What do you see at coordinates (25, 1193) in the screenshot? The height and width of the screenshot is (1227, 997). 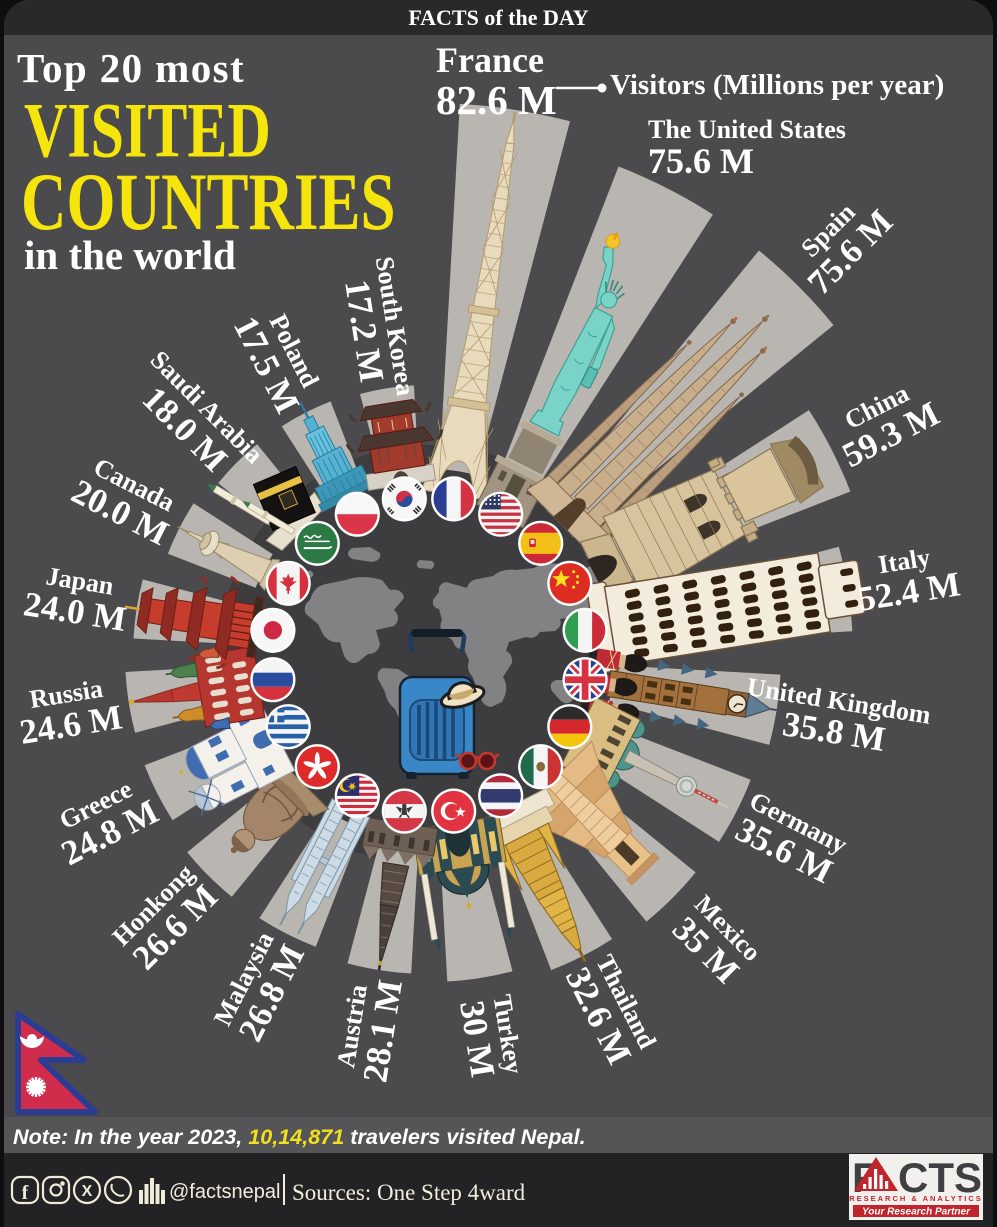 I see `svg-text: f` at bounding box center [25, 1193].